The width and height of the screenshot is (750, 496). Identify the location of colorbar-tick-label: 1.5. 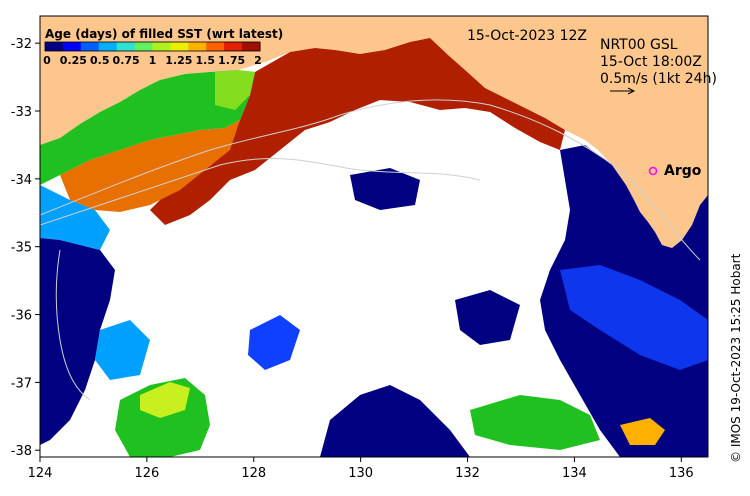
(206, 60).